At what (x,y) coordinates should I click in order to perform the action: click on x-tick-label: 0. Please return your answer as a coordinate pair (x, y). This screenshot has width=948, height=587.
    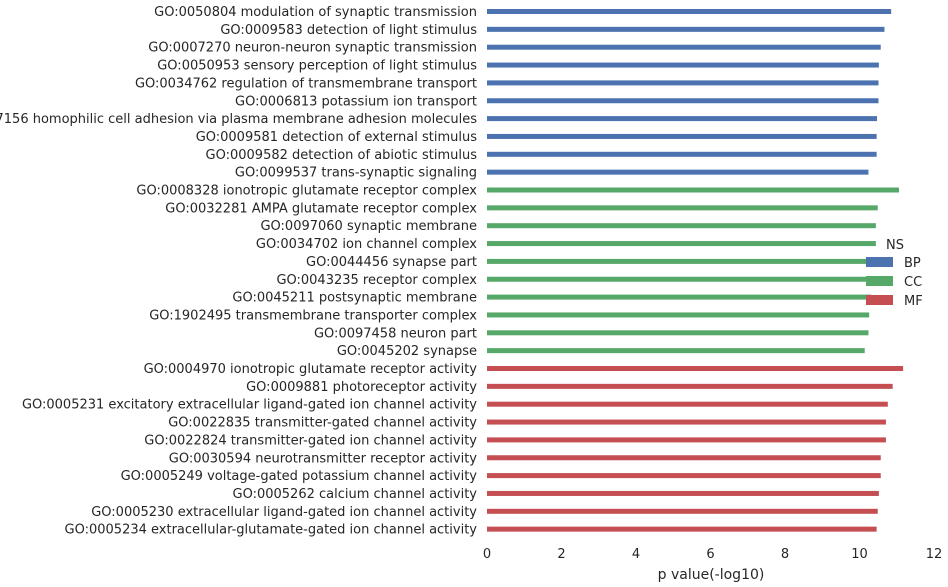
    Looking at the image, I should click on (487, 554).